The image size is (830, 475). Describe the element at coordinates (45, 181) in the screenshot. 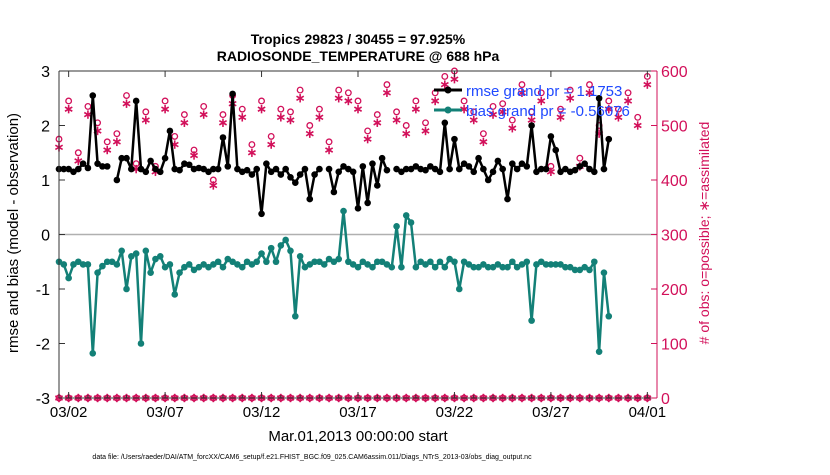

I see `y-left-tick-label: 1` at that location.